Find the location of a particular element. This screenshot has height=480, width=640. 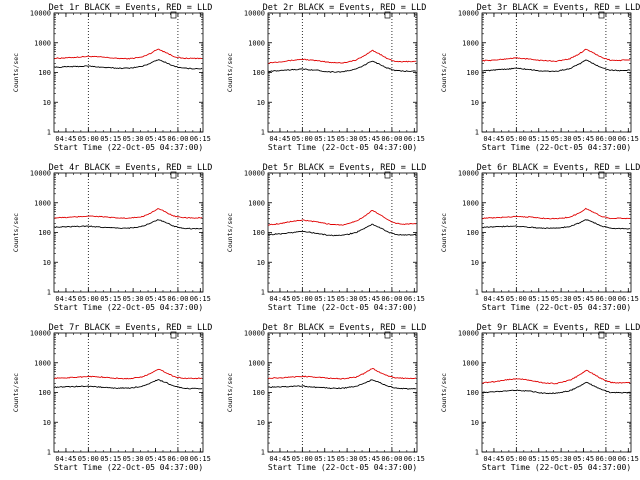

panel-title: Det 1r BLACK = Events, RED = LLD is located at coordinates (131, 8).